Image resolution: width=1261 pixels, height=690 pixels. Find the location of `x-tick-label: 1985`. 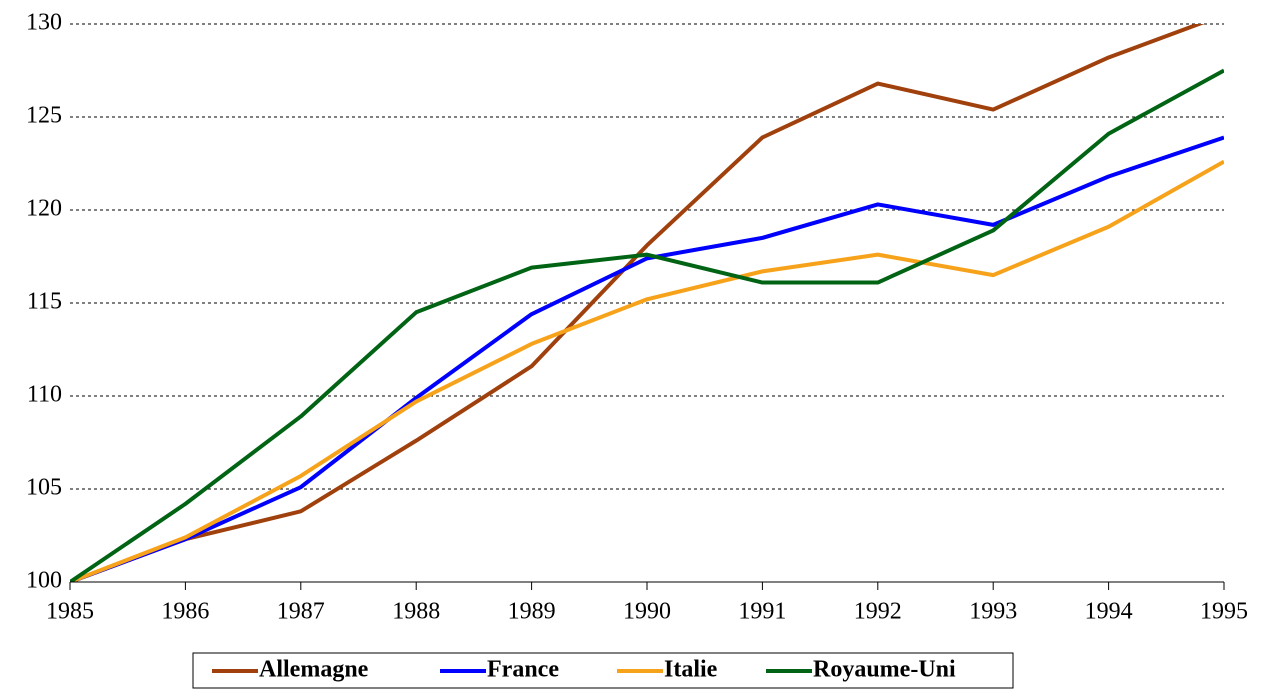

x-tick-label: 1985 is located at coordinates (70, 612).